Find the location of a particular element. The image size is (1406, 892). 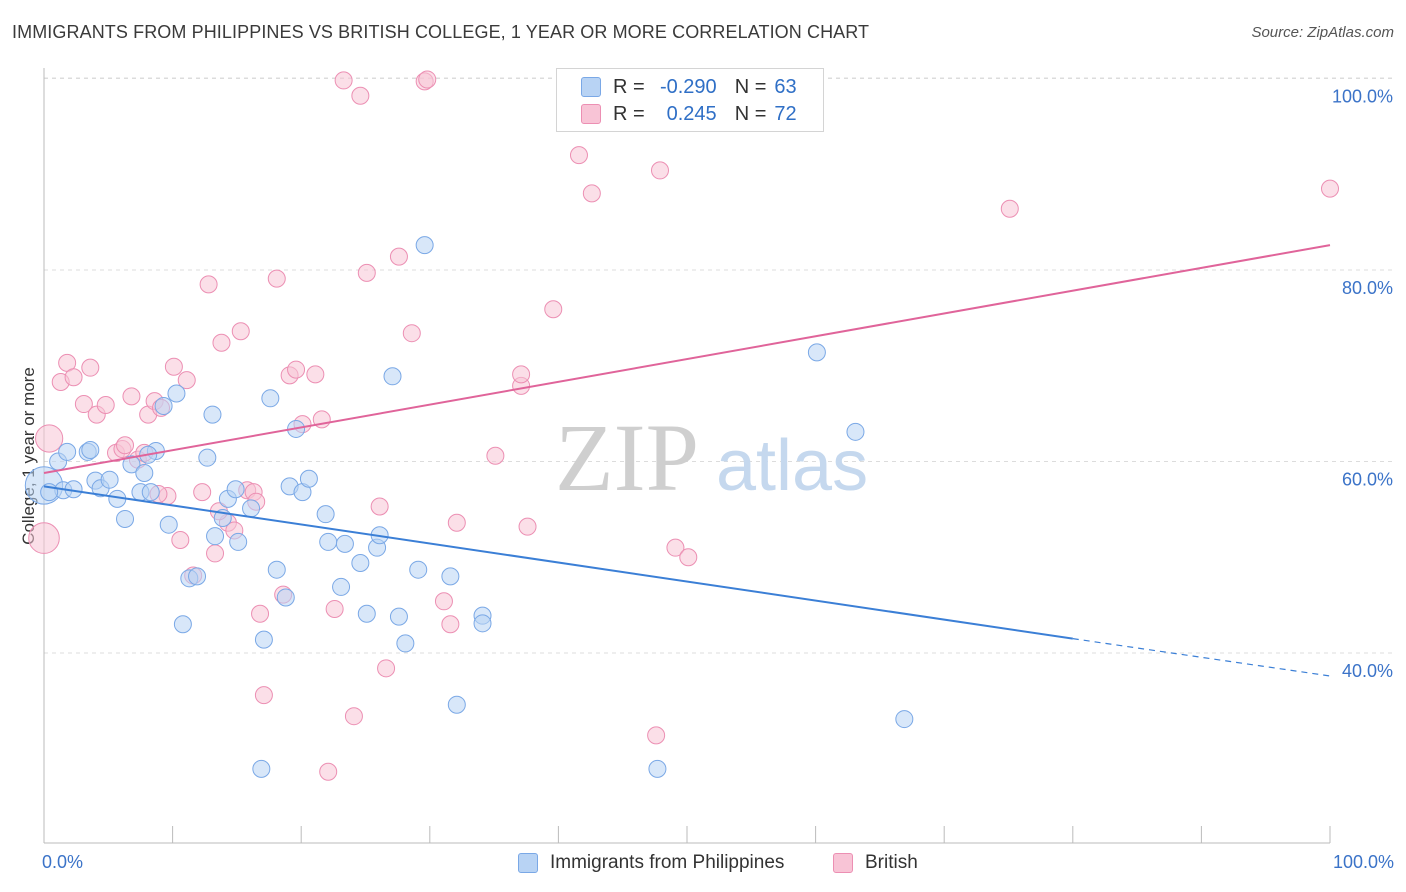

blue-swatch is located at coordinates (591, 87).